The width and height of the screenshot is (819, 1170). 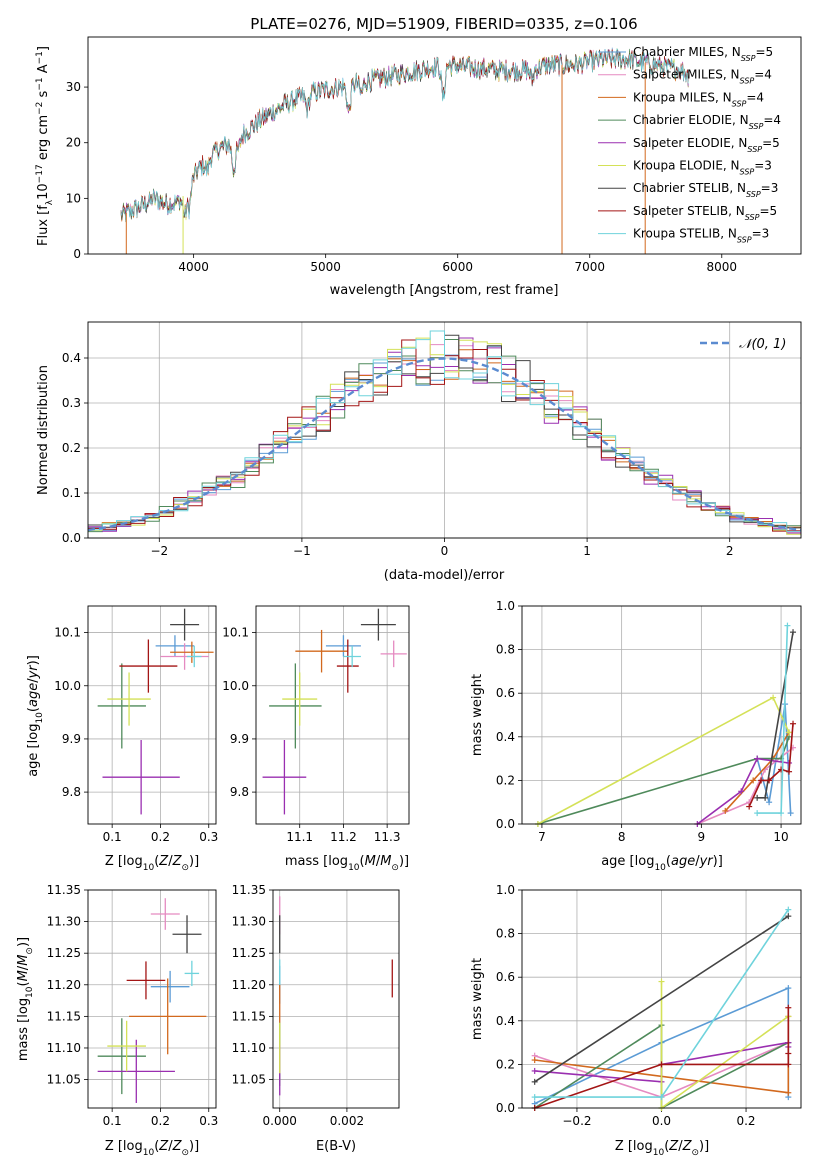 I want to click on x-tick-label: 0.000, so click(x=280, y=1121).